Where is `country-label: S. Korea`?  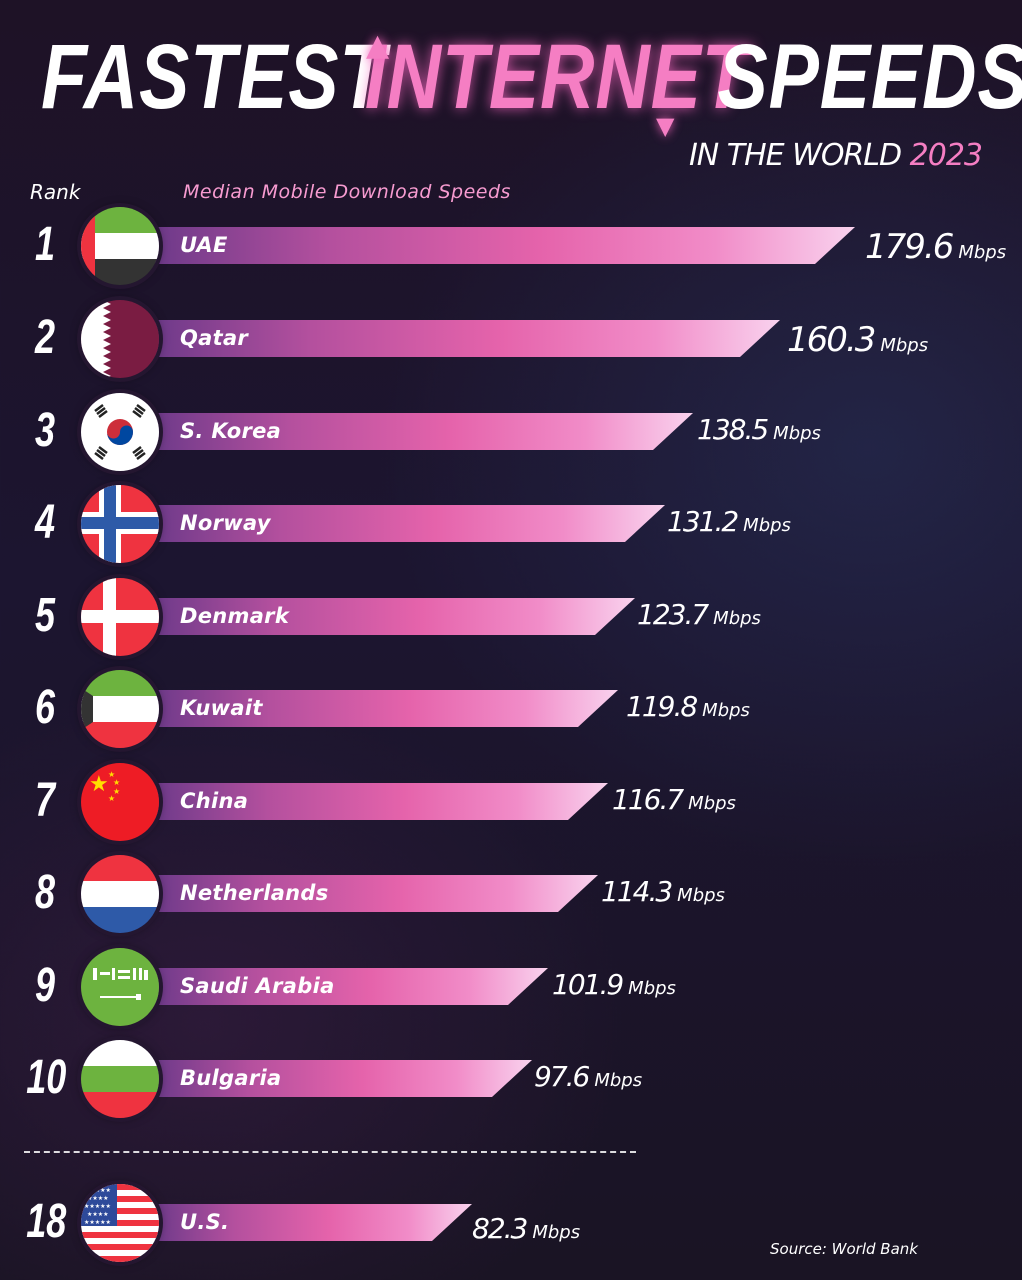
country-label: S. Korea is located at coordinates (231, 431).